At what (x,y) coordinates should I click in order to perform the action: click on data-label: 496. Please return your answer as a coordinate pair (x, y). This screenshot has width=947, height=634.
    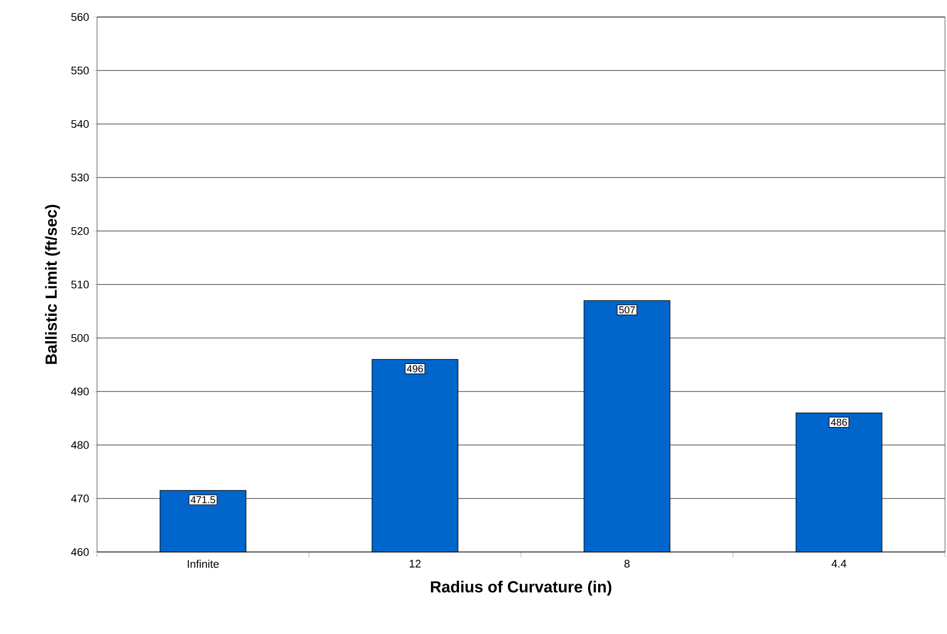
    Looking at the image, I should click on (414, 368).